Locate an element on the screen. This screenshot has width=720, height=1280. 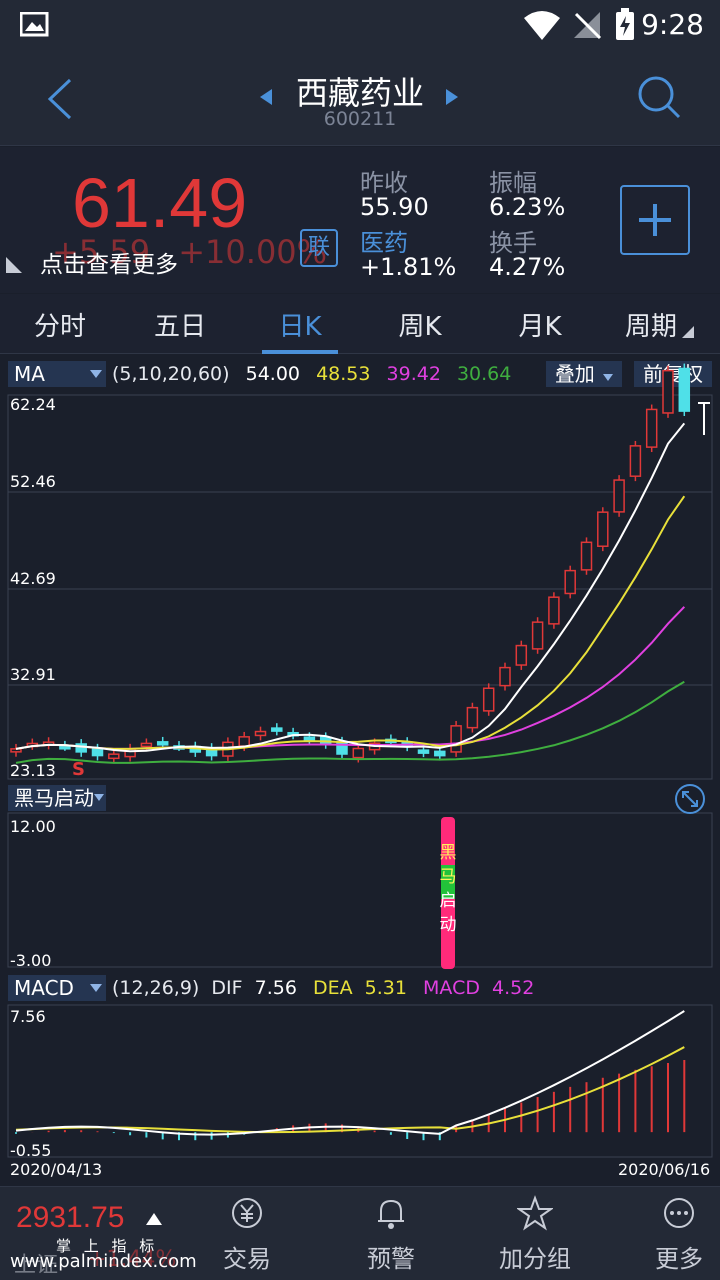
index-value: 2931.75 is located at coordinates (70, 1217).